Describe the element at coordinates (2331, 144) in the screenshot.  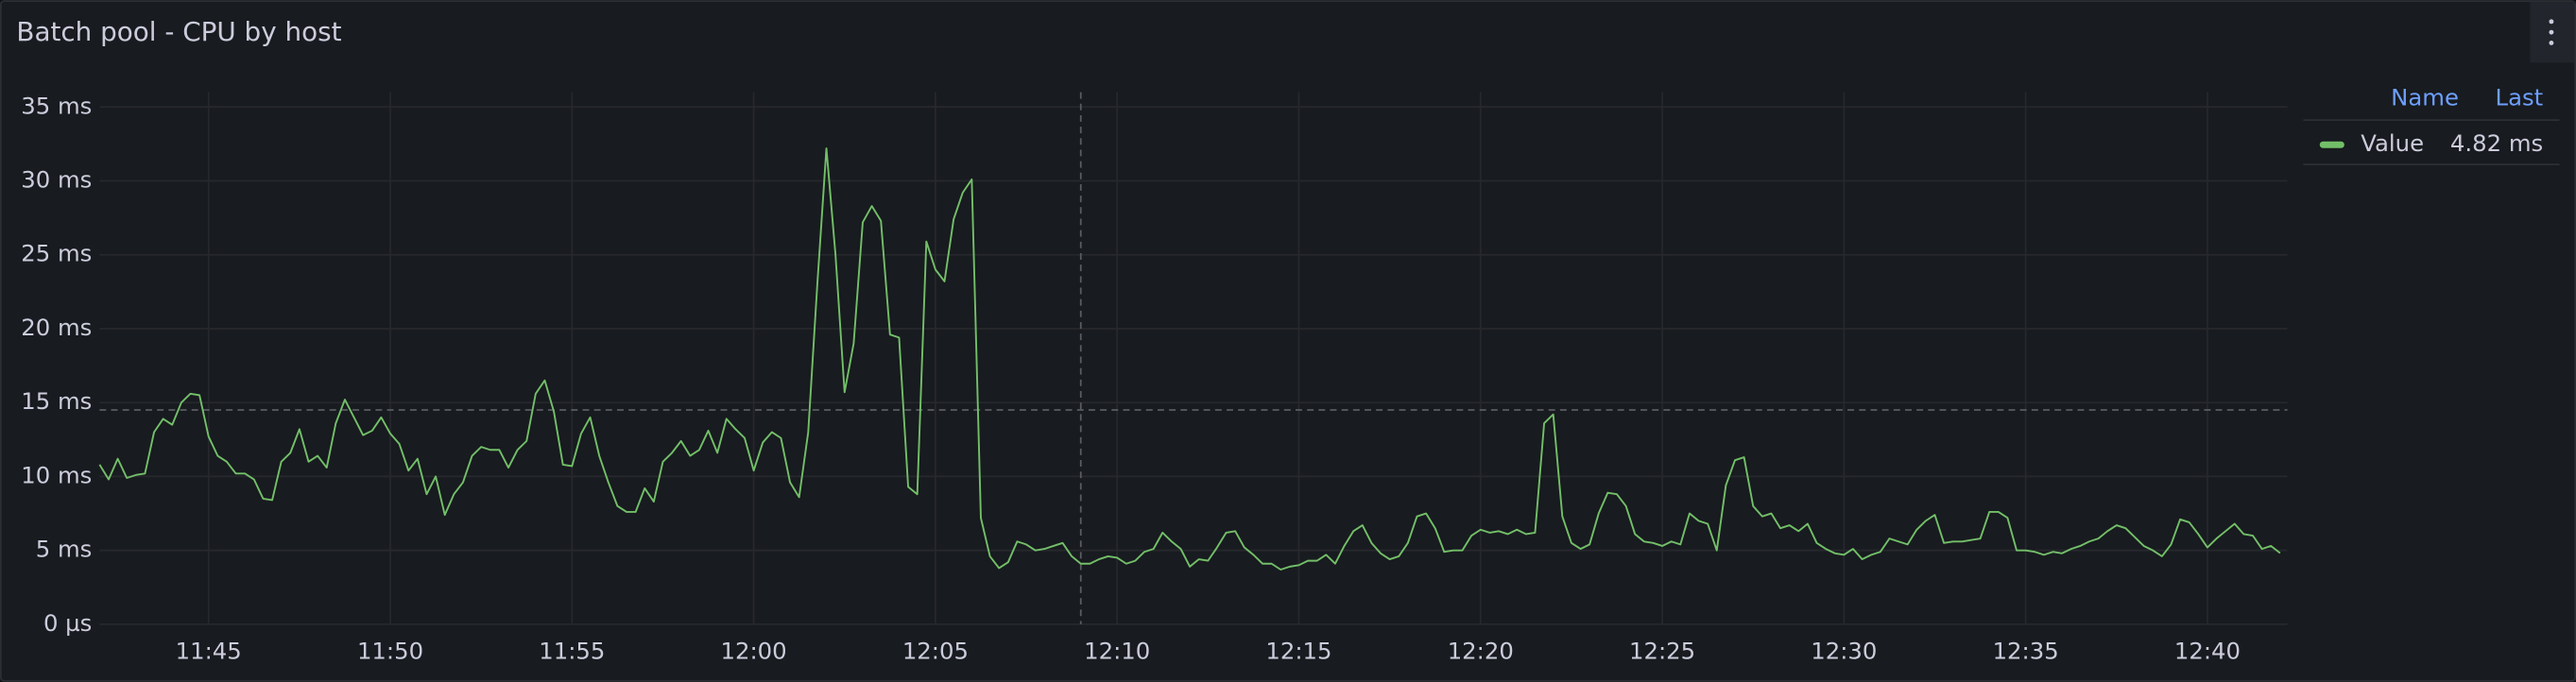
I see `legend-swatch` at that location.